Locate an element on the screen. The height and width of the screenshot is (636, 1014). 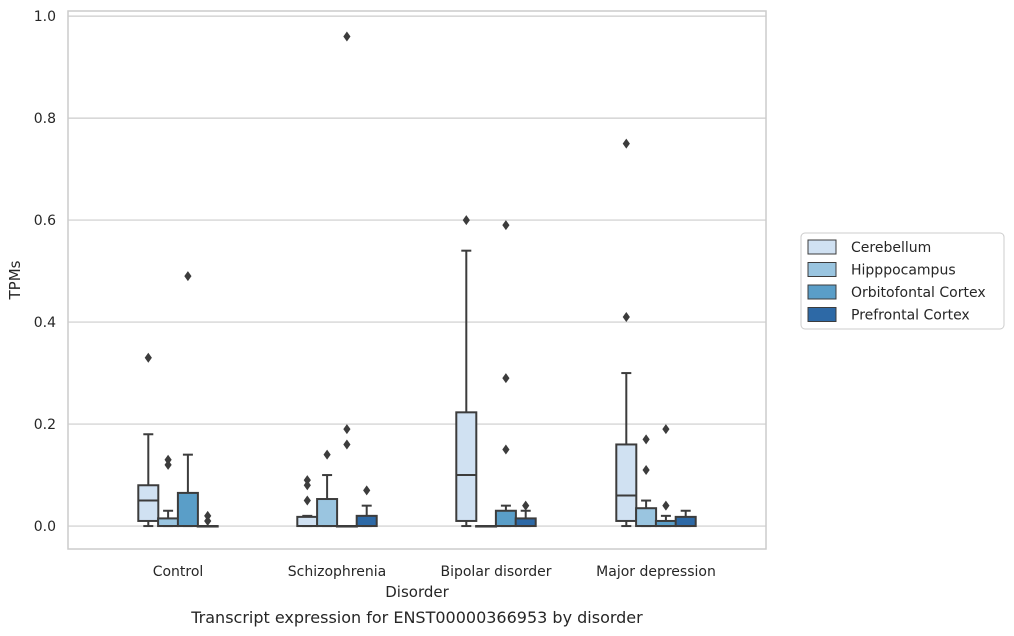
legend-label: Cerebellum is located at coordinates (891, 248).